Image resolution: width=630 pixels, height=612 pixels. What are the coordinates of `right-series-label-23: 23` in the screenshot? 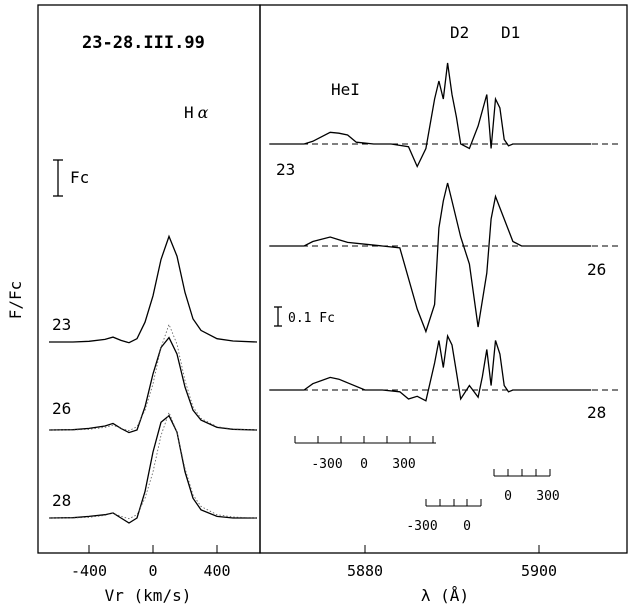 It's located at (285, 169).